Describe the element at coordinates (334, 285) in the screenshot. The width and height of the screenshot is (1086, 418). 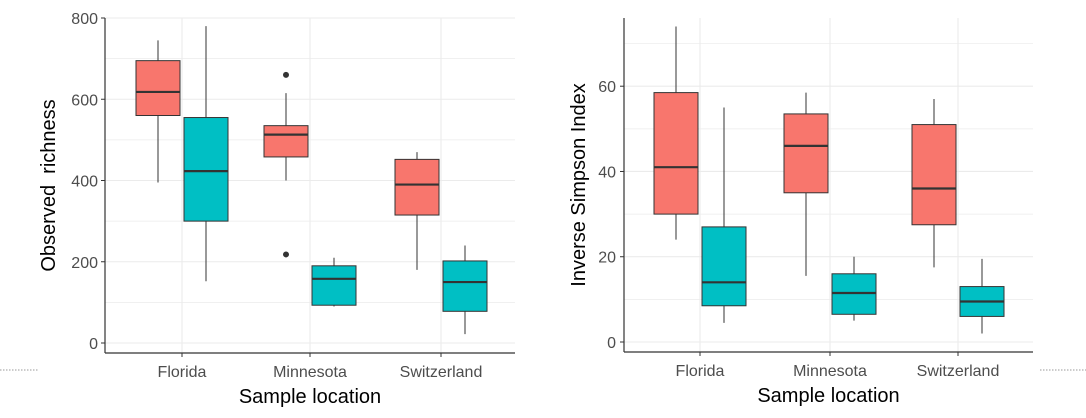
I see `box-teal-minnesota` at that location.